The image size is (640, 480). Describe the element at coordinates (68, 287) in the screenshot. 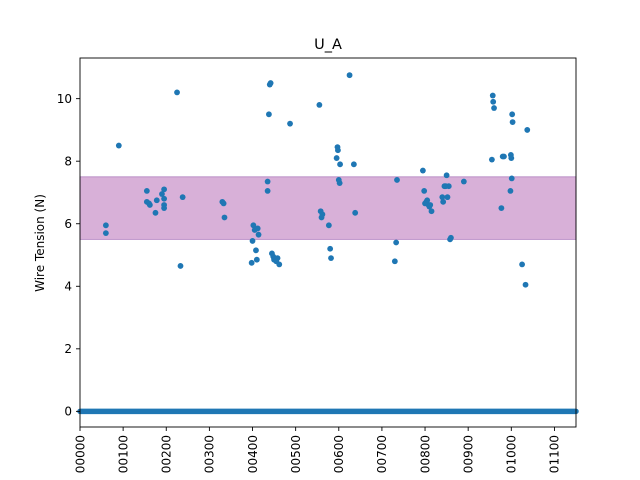

I see `y-tick-label: 4` at that location.